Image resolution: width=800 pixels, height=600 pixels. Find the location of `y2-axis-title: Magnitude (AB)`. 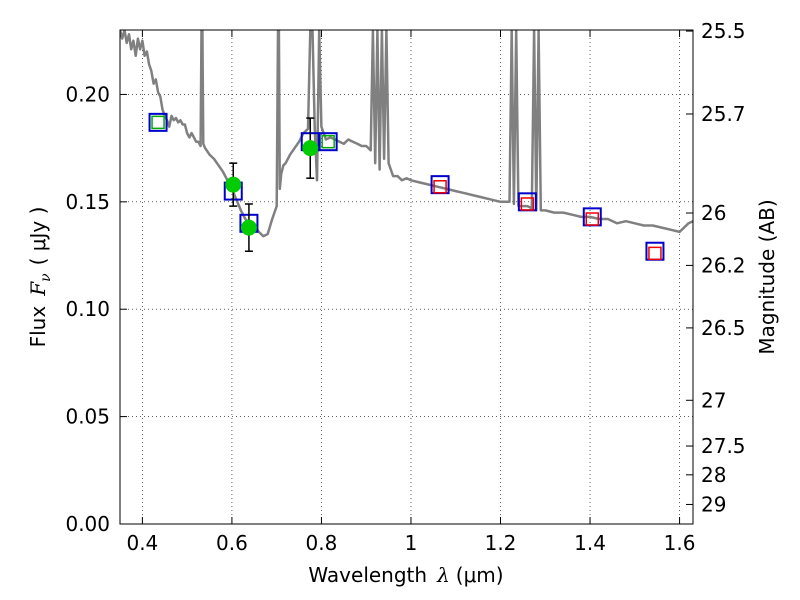

y2-axis-title: Magnitude (AB) is located at coordinates (767, 276).